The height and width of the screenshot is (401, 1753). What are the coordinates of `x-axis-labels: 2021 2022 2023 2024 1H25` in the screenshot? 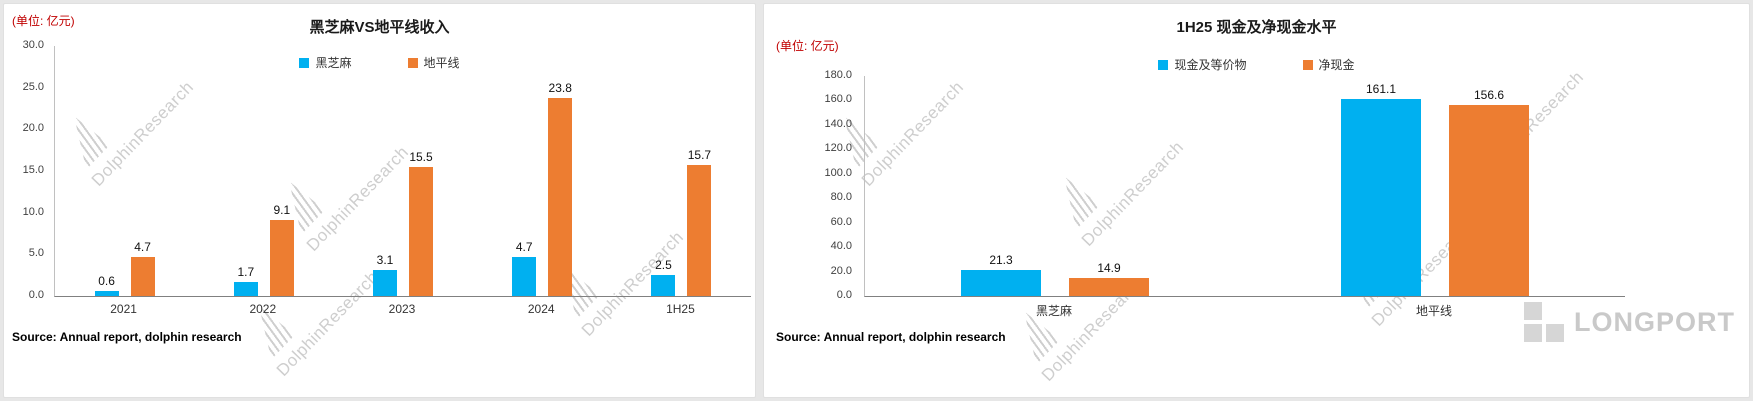 It's located at (402, 309).